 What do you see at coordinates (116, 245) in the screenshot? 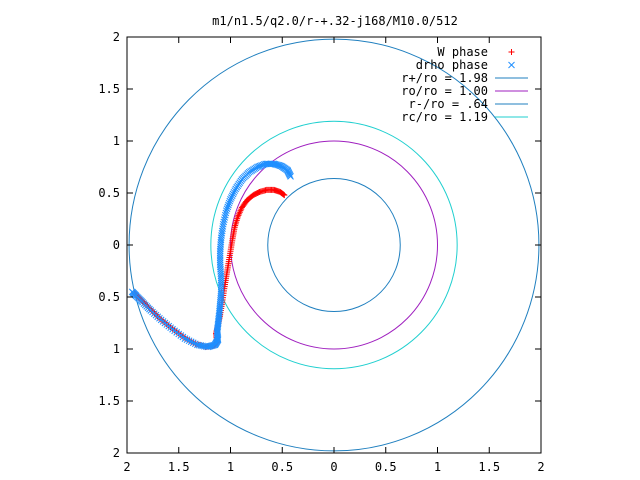
I see `y-tick-label: 0` at bounding box center [116, 245].